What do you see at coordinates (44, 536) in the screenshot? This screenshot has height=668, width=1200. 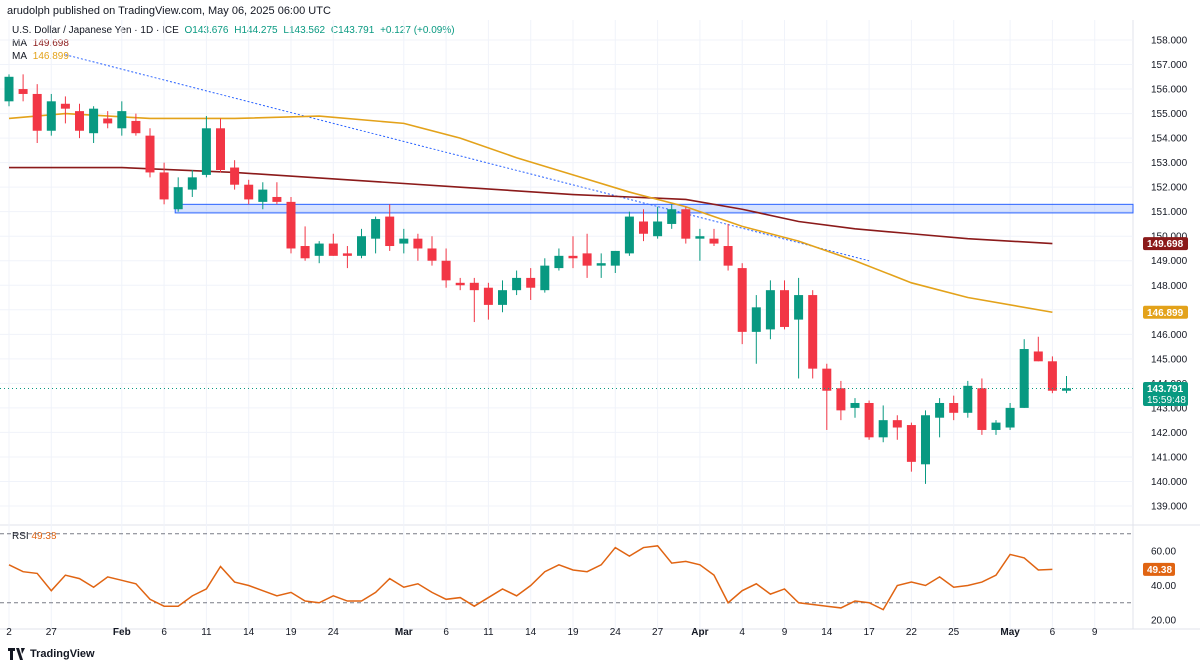 I see `rsi-legend-value: 49.38` at bounding box center [44, 536].